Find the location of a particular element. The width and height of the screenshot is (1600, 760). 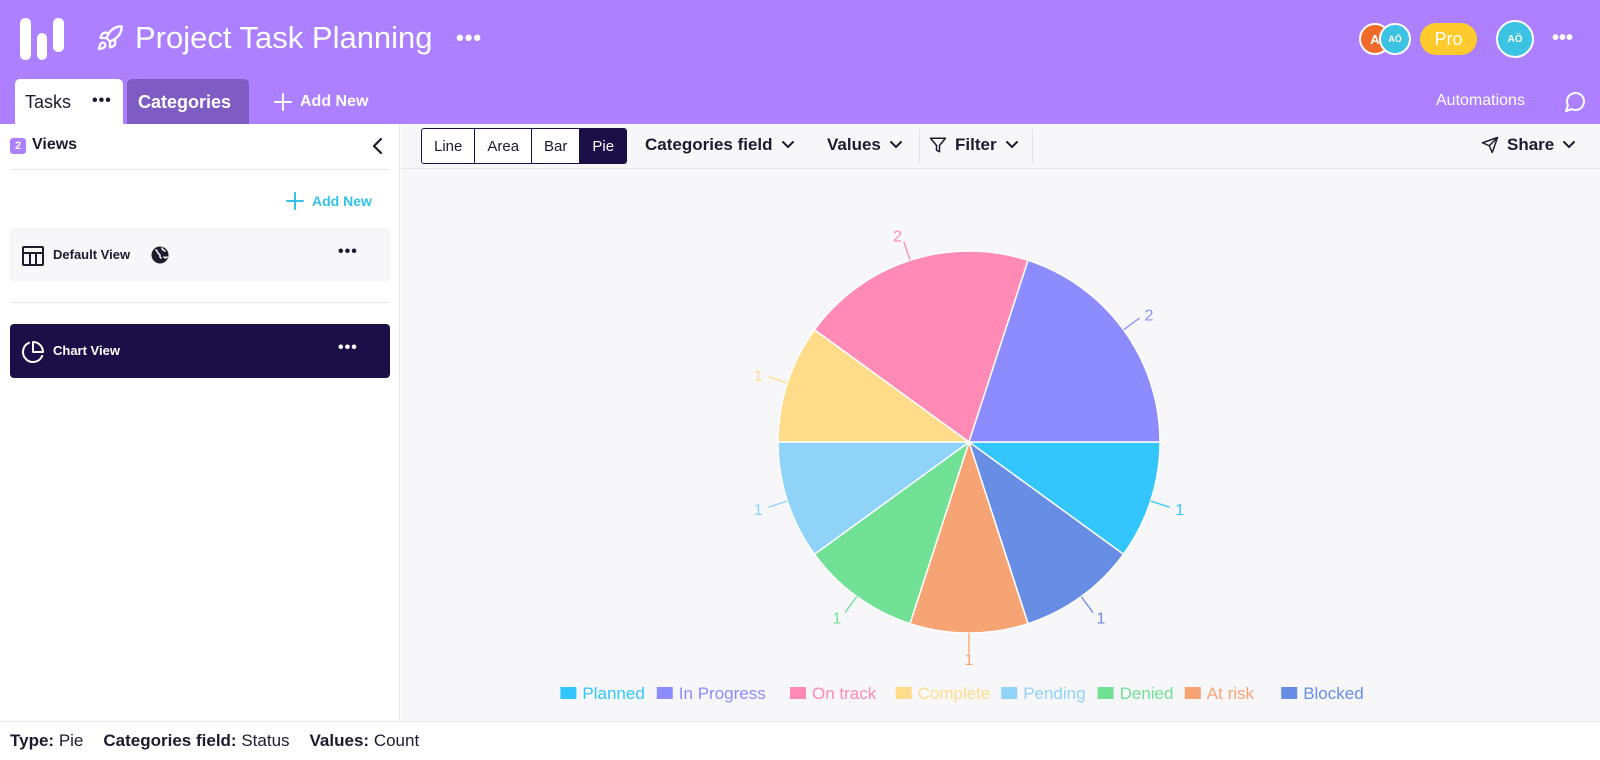

chart-type-switcher: Line Area Bar Pie is located at coordinates (524, 146).